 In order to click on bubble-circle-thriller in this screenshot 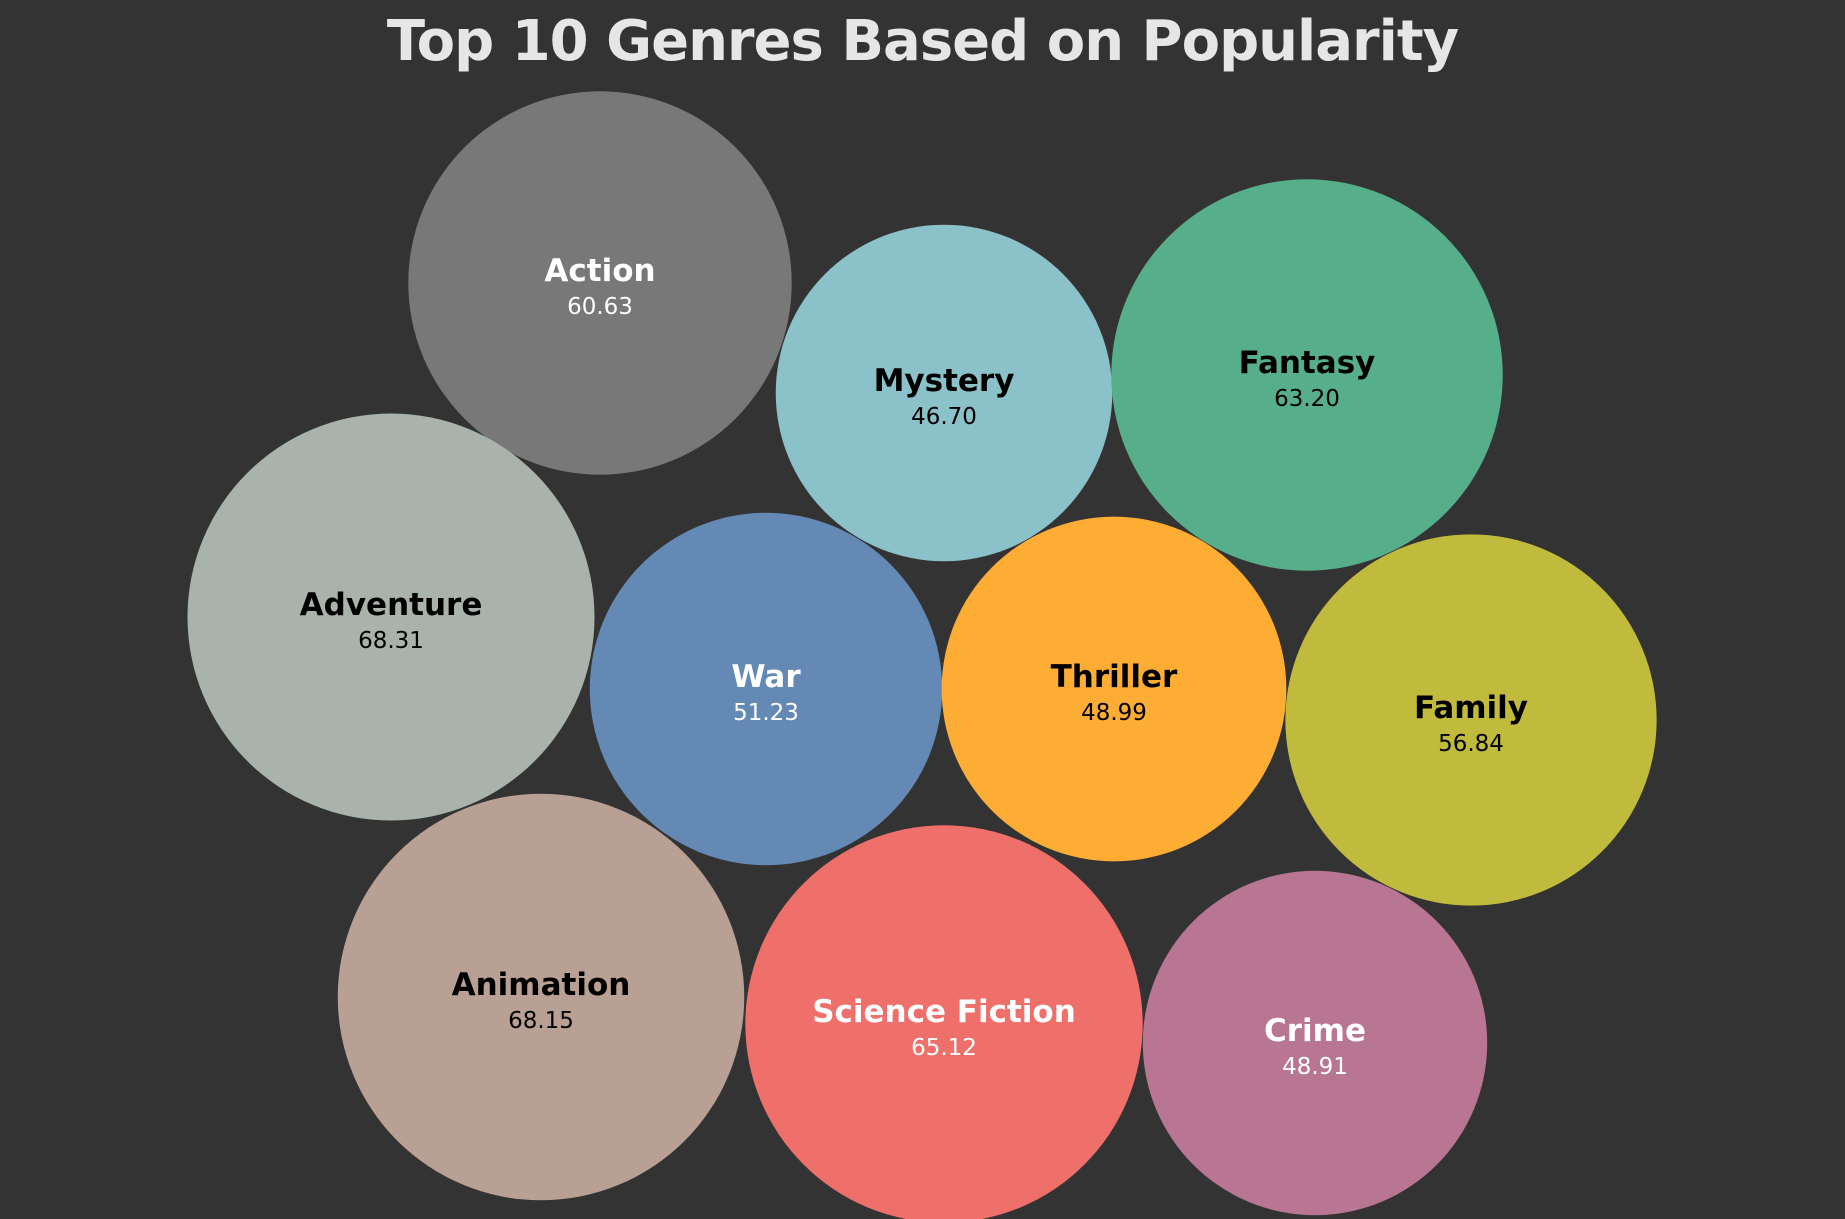, I will do `click(1114, 689)`.